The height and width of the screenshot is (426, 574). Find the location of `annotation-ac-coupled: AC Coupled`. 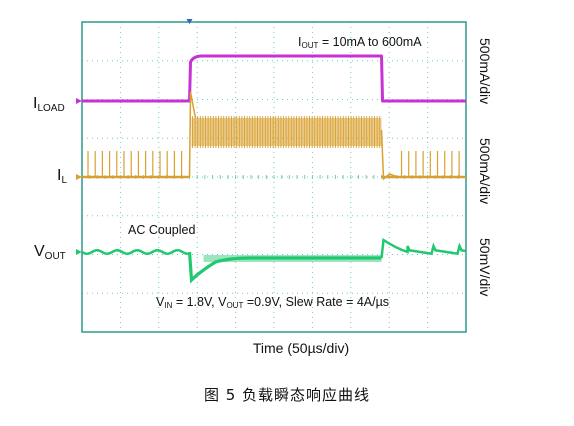

annotation-ac-coupled: AC Coupled is located at coordinates (161, 230).